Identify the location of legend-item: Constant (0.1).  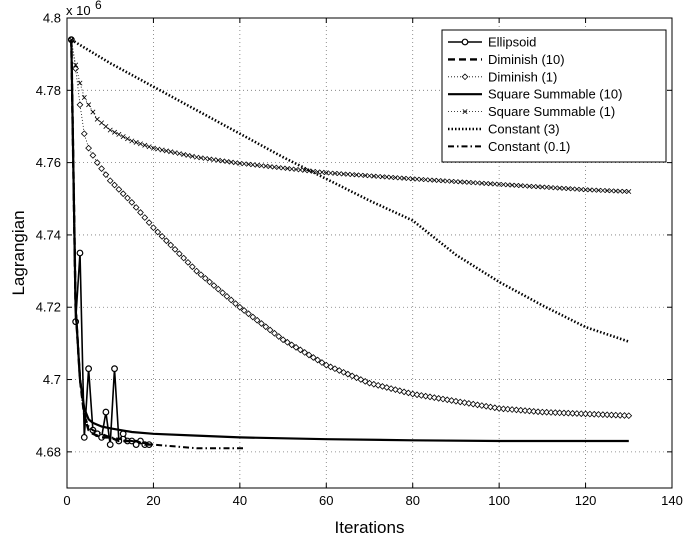
(509, 146).